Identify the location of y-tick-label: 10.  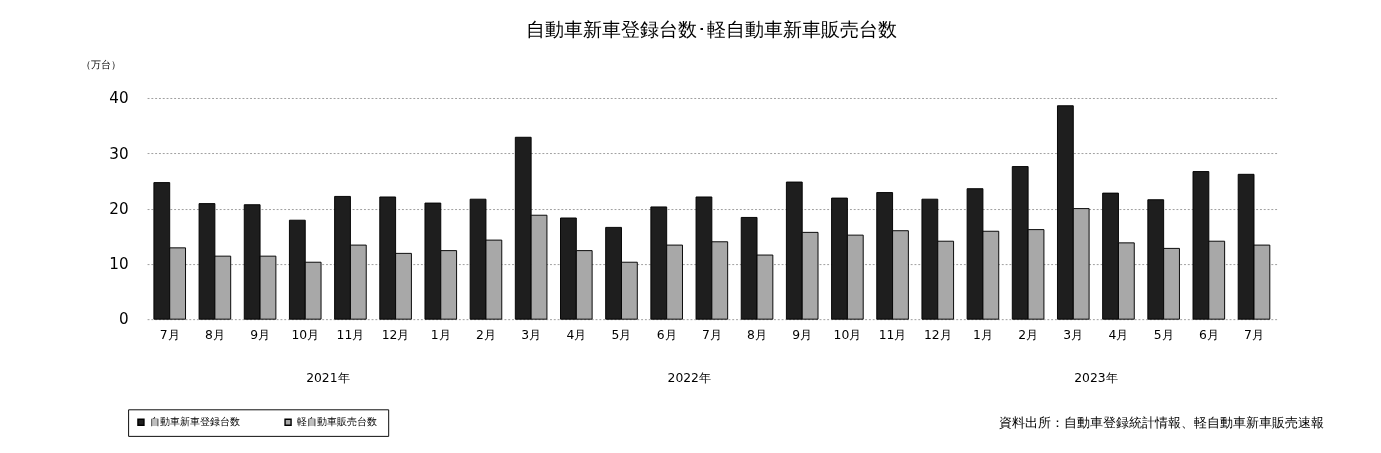
(119, 264).